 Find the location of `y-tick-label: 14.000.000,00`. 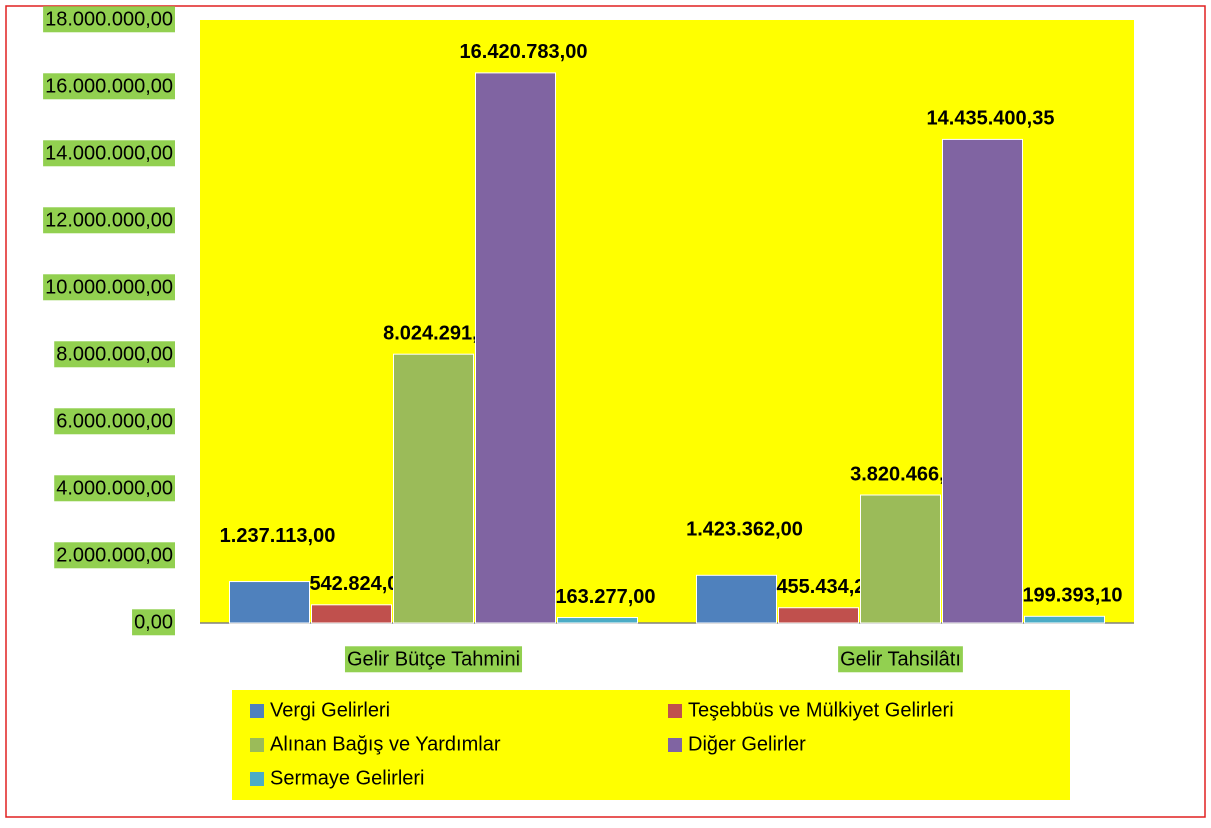

y-tick-label: 14.000.000,00 is located at coordinates (109, 153).